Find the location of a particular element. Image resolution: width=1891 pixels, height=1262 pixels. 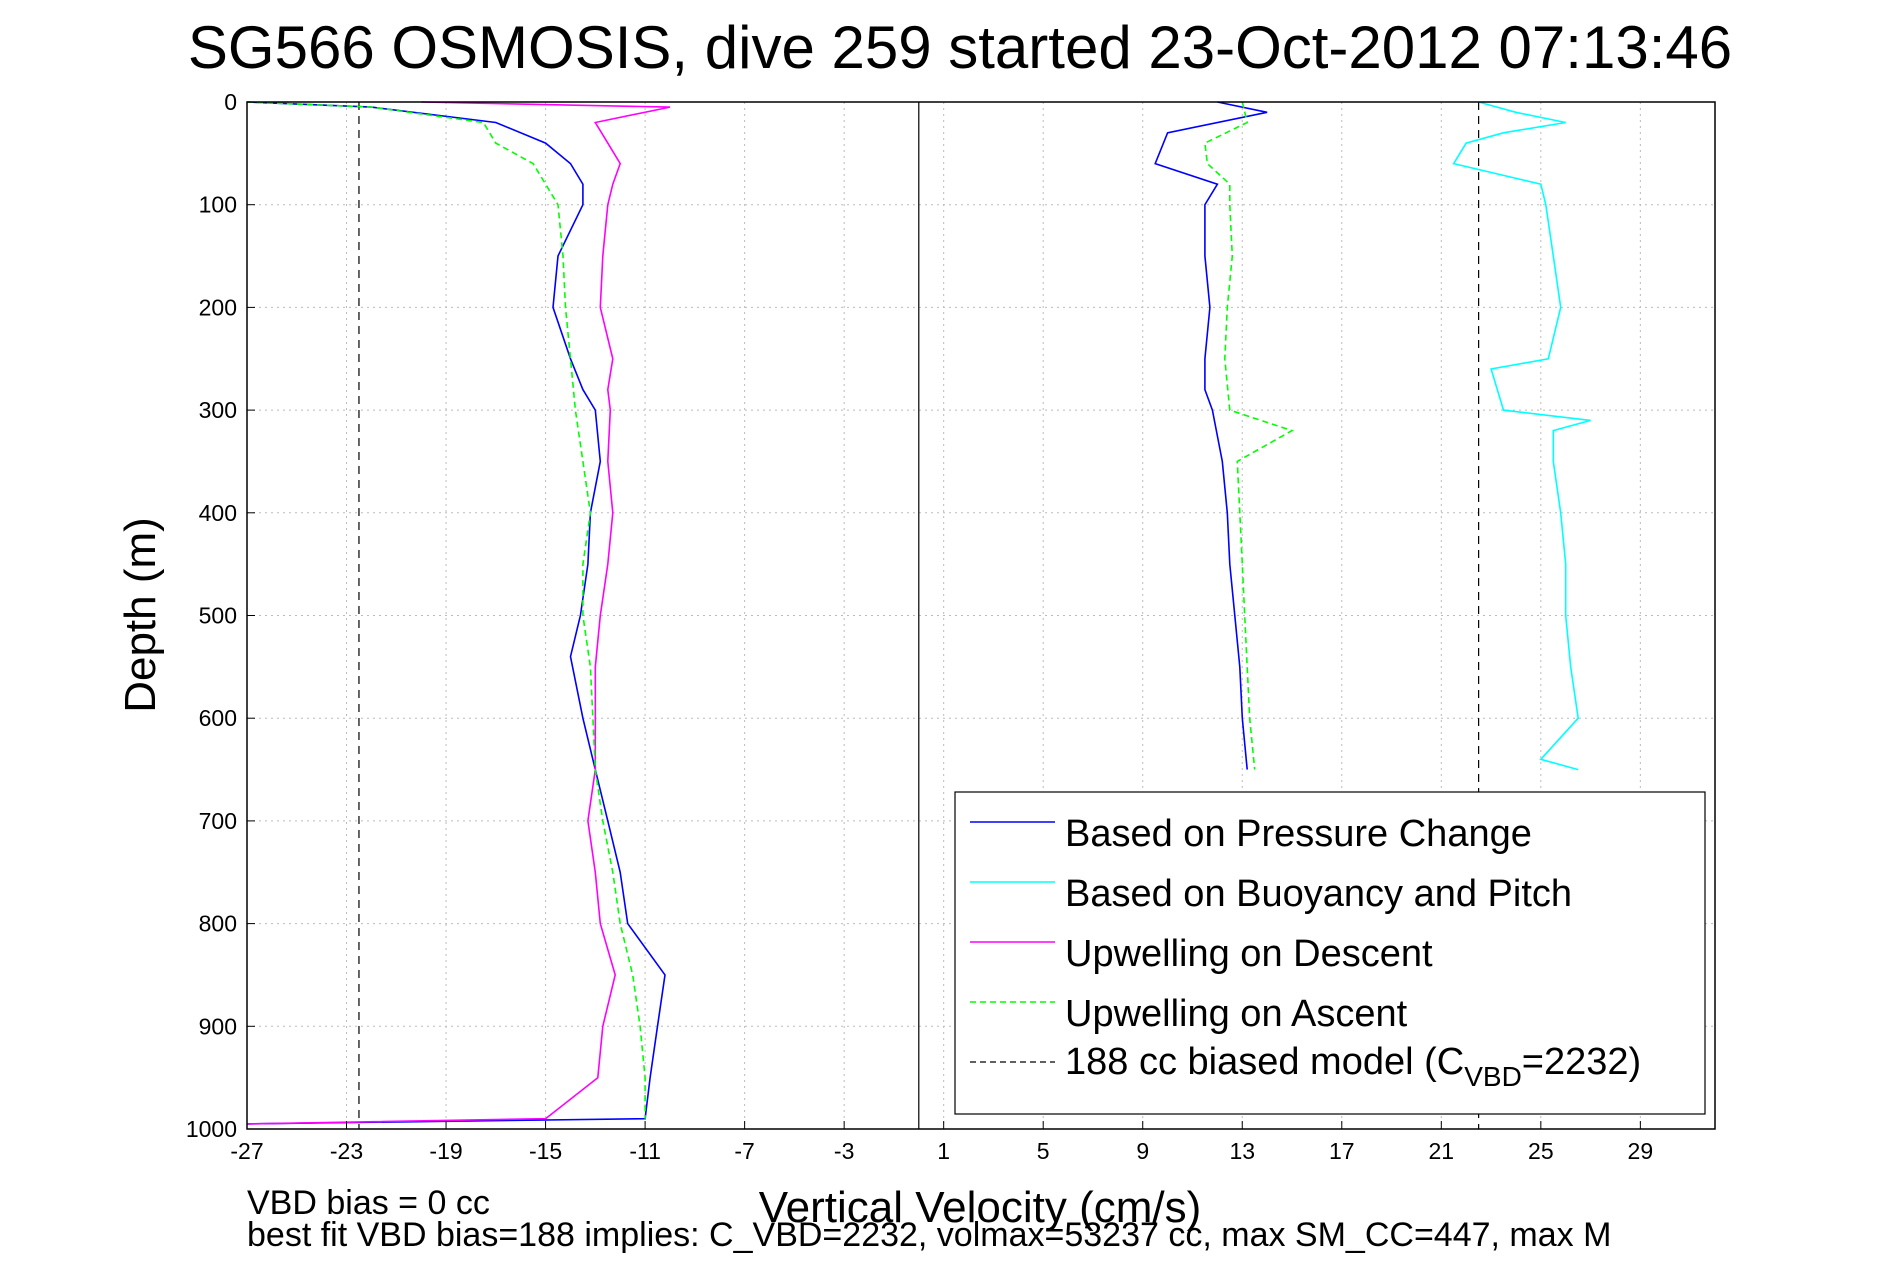

x-tick-label-0: -27 is located at coordinates (246, 1151).